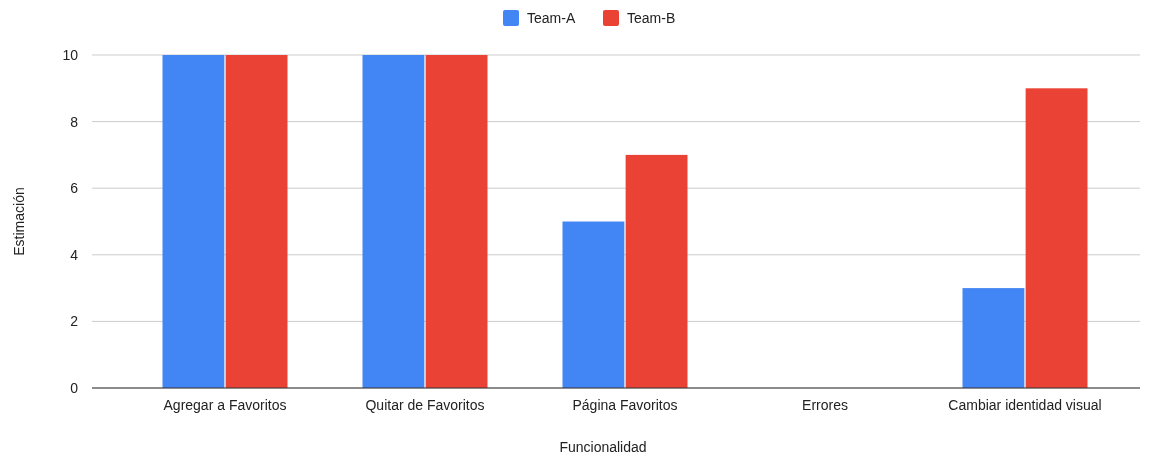  What do you see at coordinates (19, 221) in the screenshot?
I see `y-axis-title: Estimación` at bounding box center [19, 221].